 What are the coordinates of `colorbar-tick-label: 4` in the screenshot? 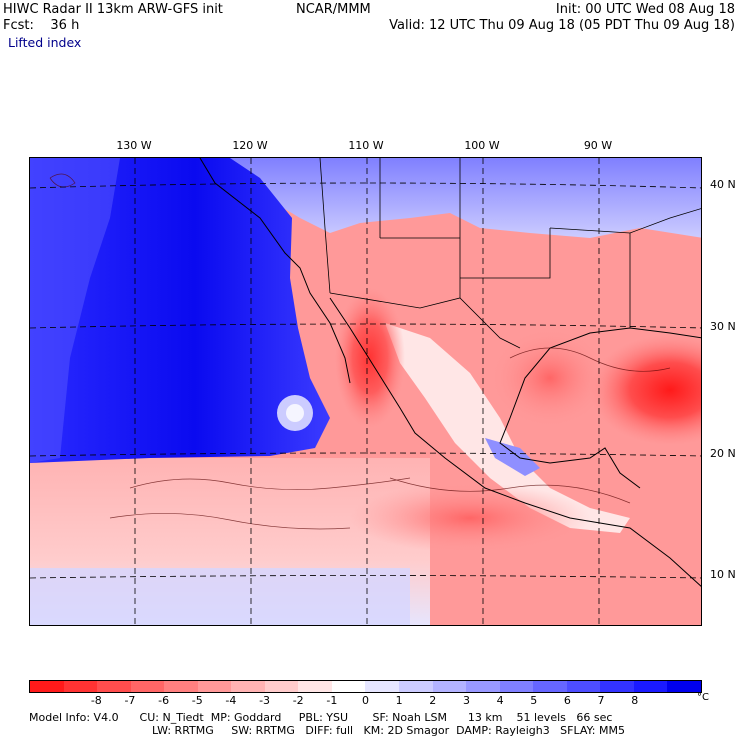 It's located at (500, 700).